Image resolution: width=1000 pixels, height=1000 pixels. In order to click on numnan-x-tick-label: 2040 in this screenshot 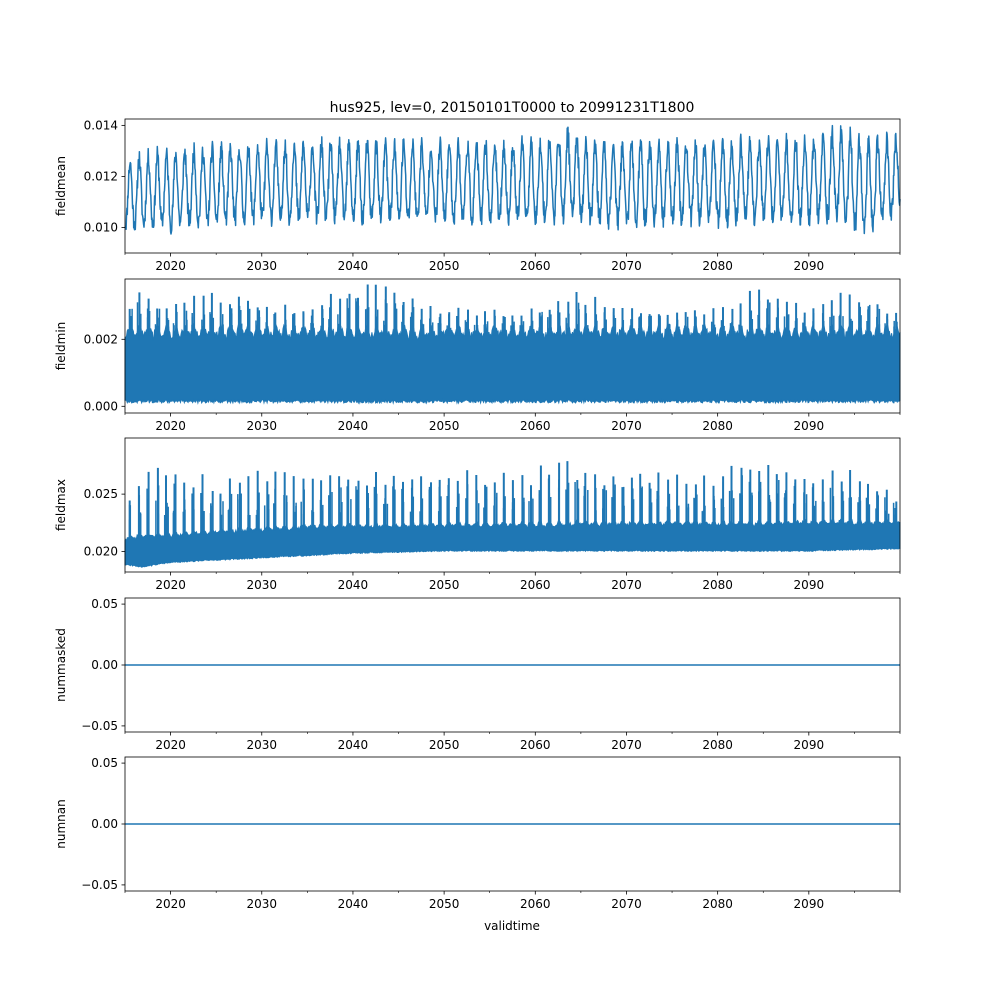, I will do `click(353, 904)`.